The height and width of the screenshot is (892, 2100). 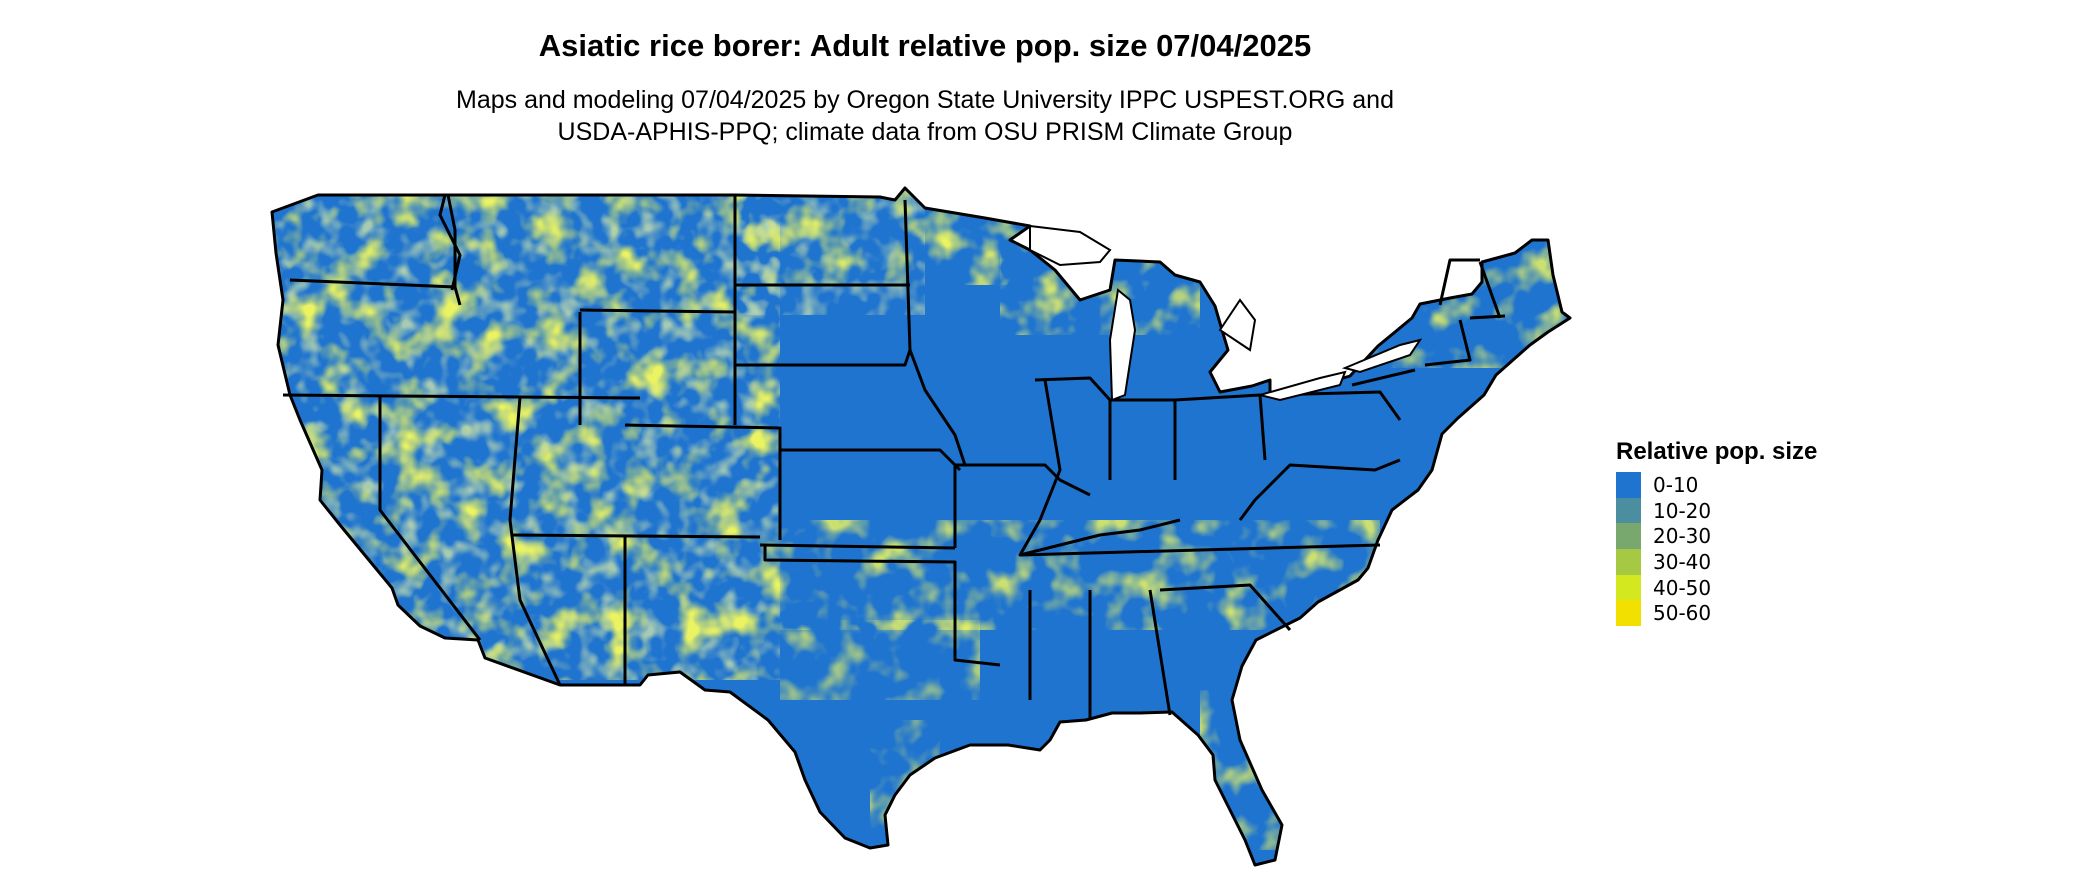 What do you see at coordinates (1682, 561) in the screenshot?
I see `legend-label: 30-40` at bounding box center [1682, 561].